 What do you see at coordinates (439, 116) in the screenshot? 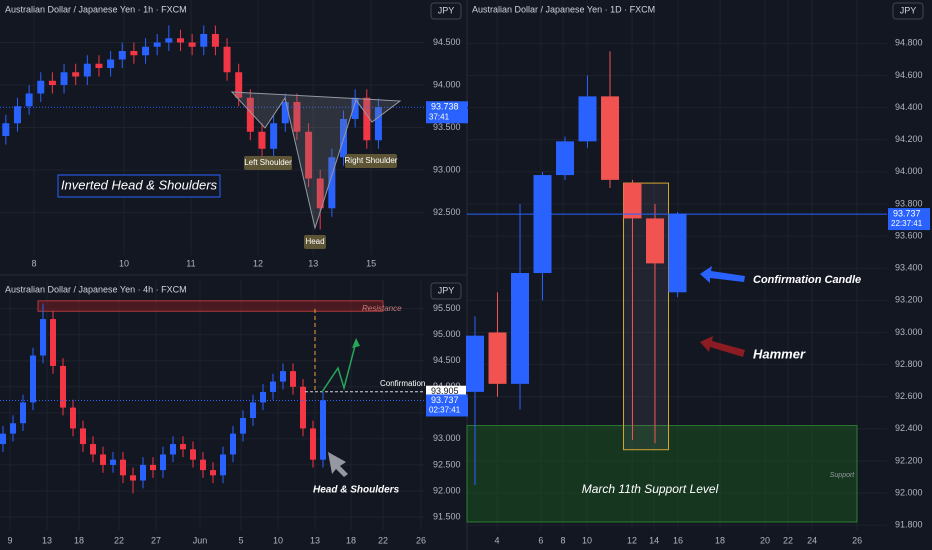
I see `countdown: 37:41` at bounding box center [439, 116].